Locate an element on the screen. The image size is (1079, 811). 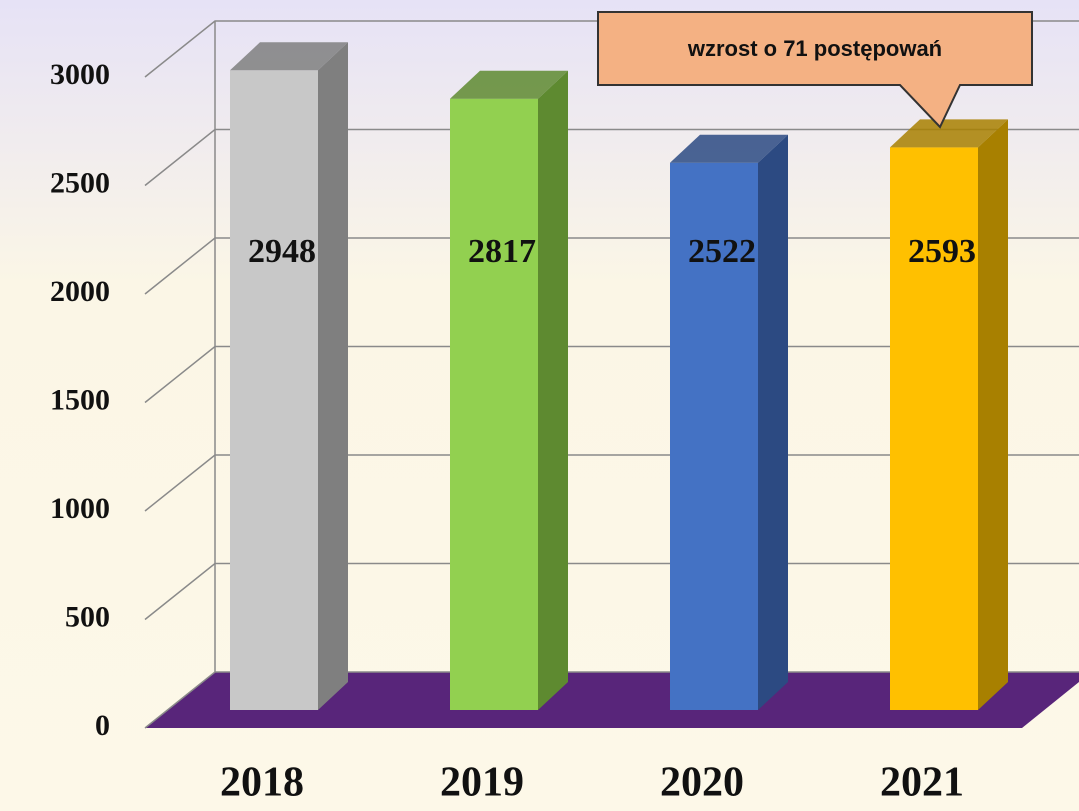
y-tick-label: 0 is located at coordinates (102, 725).